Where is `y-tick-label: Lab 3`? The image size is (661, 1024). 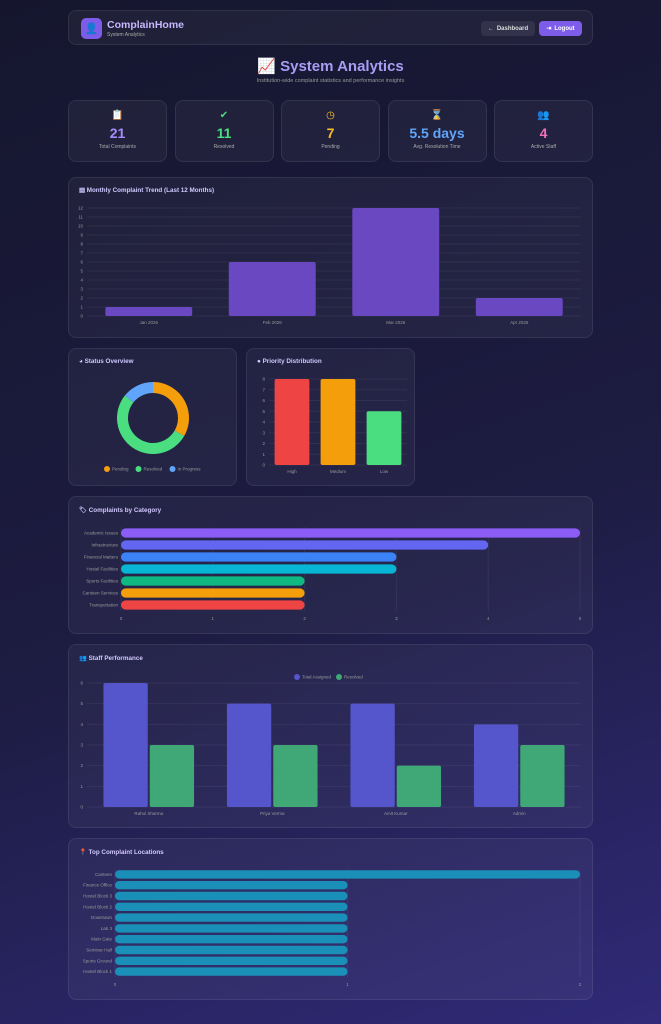
y-tick-label: Lab 3 is located at coordinates (107, 928).